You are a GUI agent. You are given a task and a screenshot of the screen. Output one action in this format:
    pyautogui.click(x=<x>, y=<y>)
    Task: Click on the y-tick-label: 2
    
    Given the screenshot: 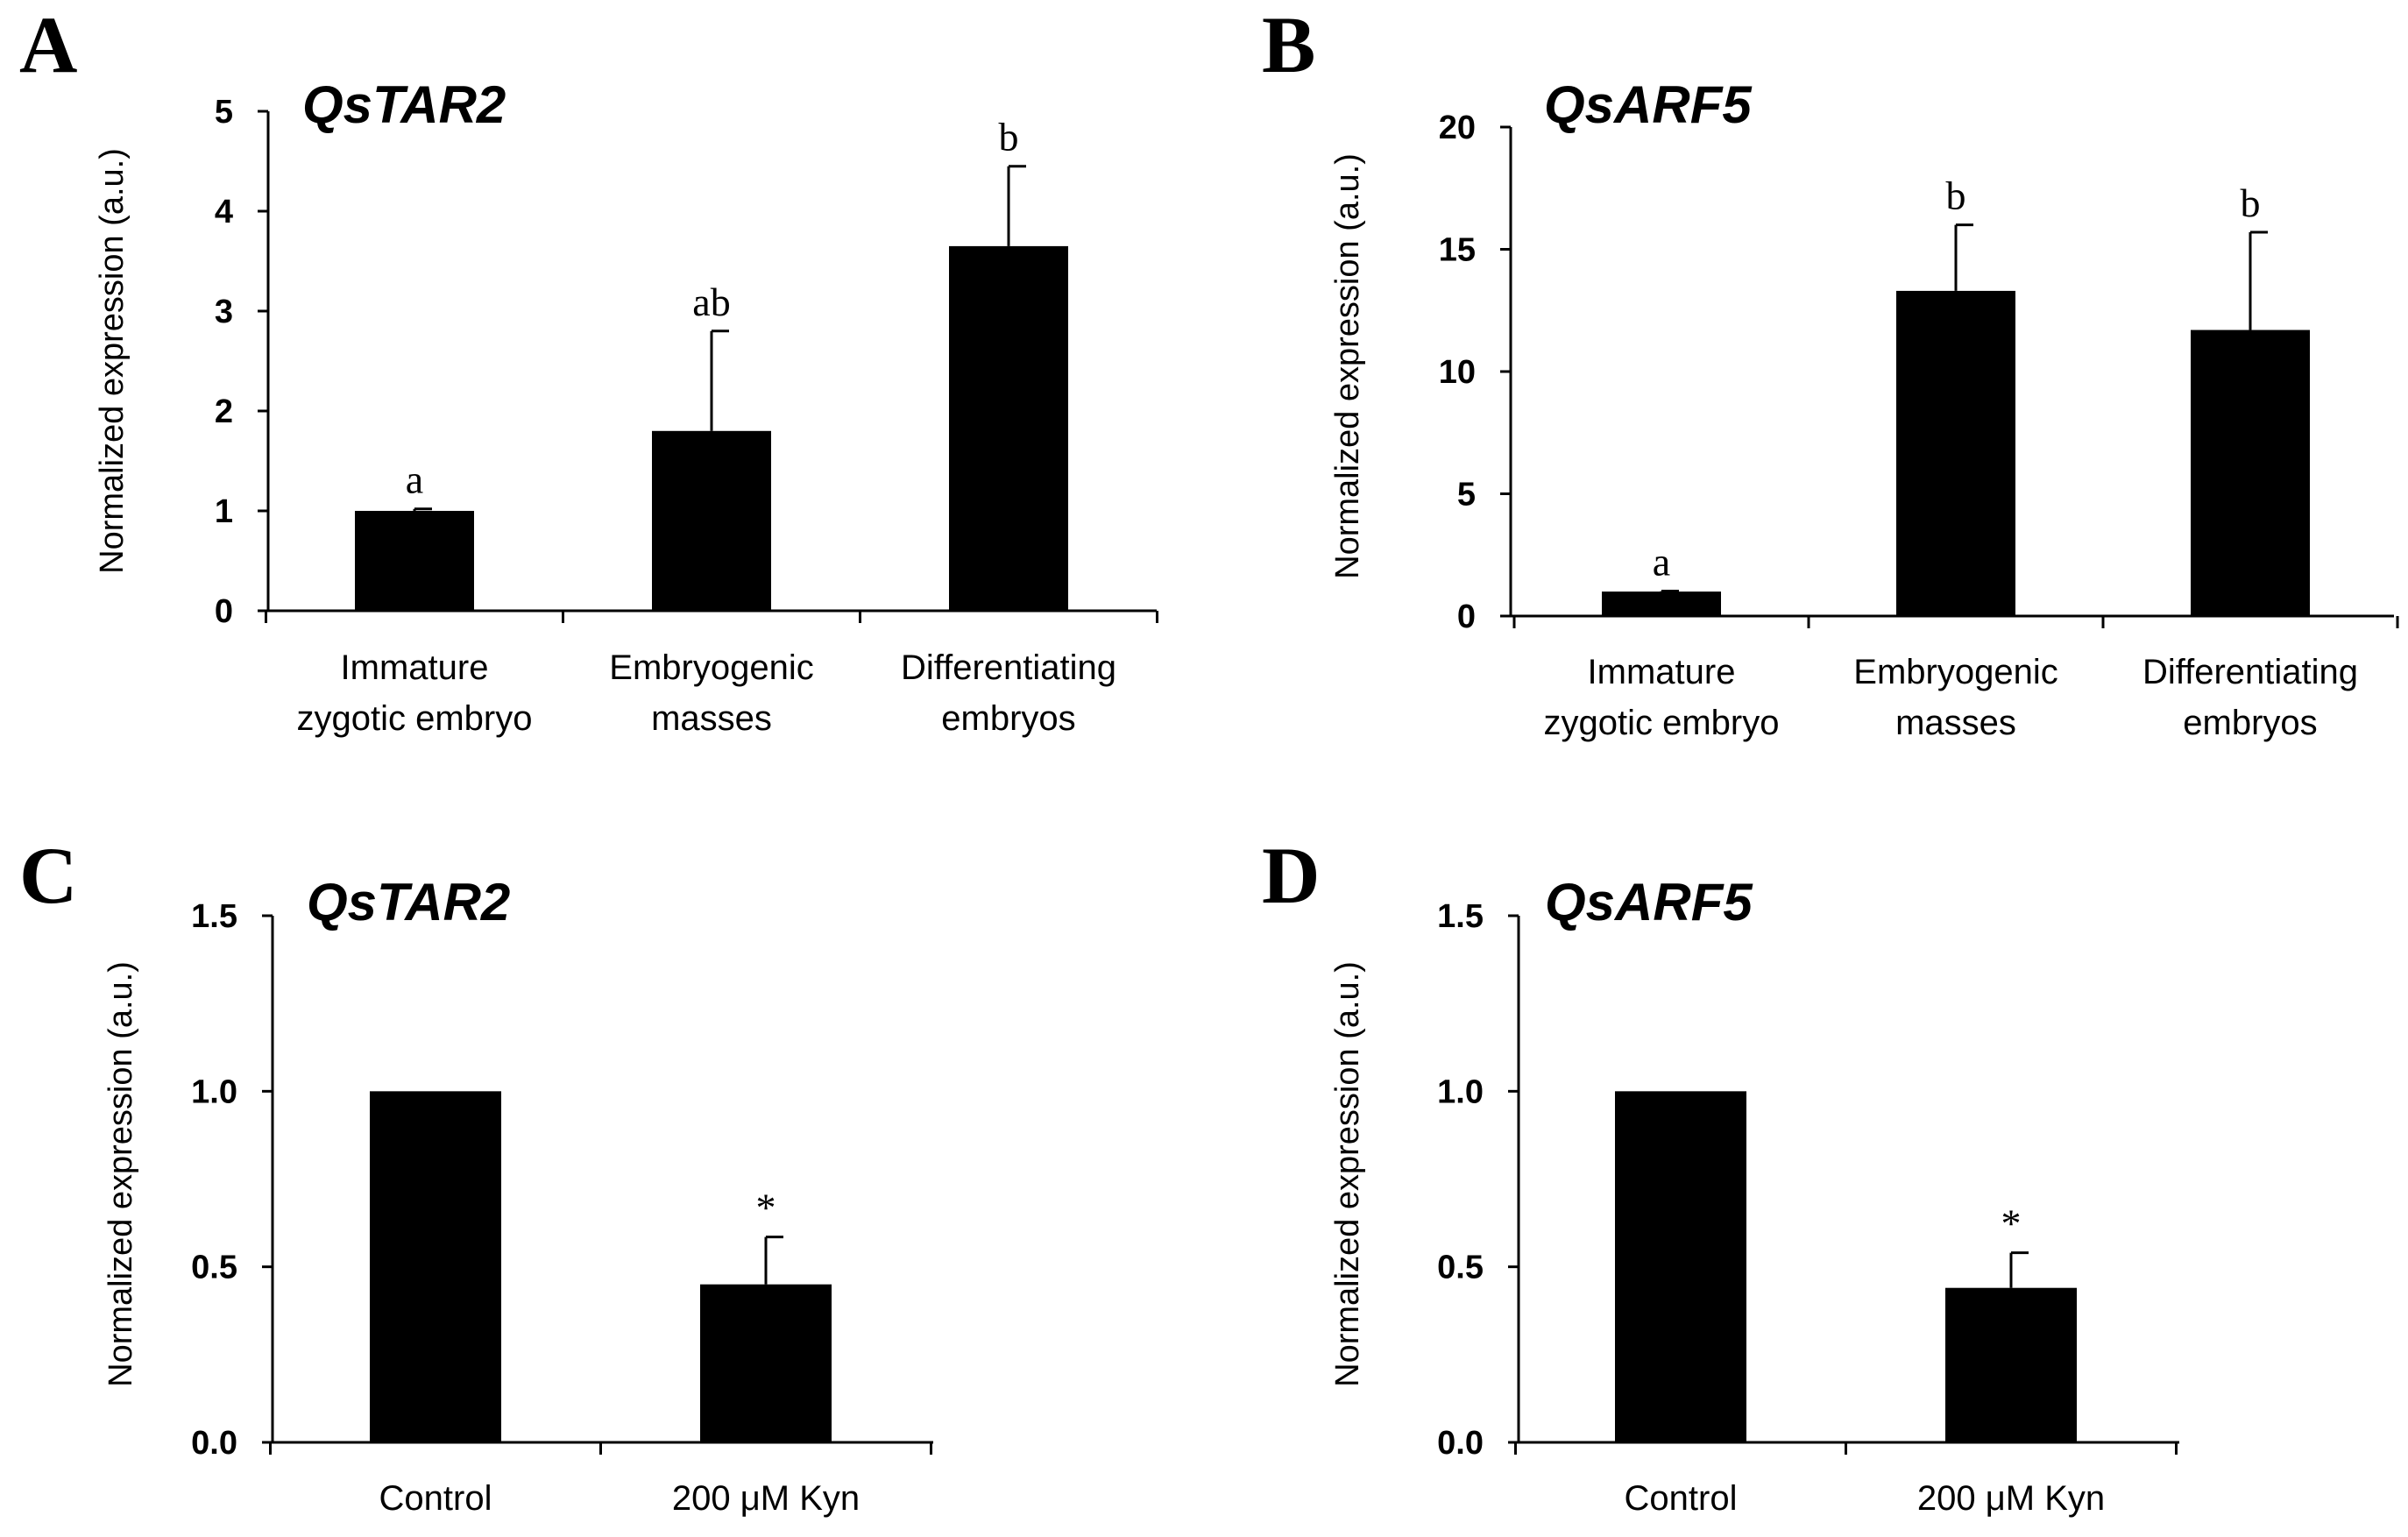 What is the action you would take?
    pyautogui.click(x=224, y=411)
    